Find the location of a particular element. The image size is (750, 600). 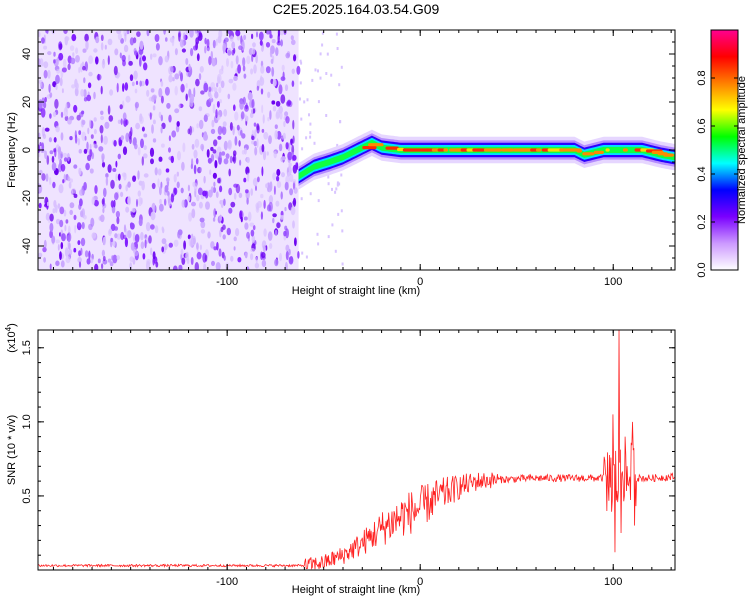

colorbar-tick-label: 0.4 is located at coordinates (702, 173).